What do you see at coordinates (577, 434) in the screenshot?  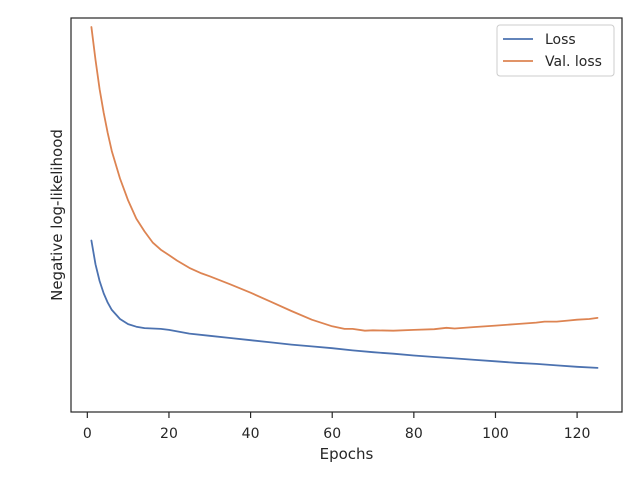 I see `x-tick-label: 120` at bounding box center [577, 434].